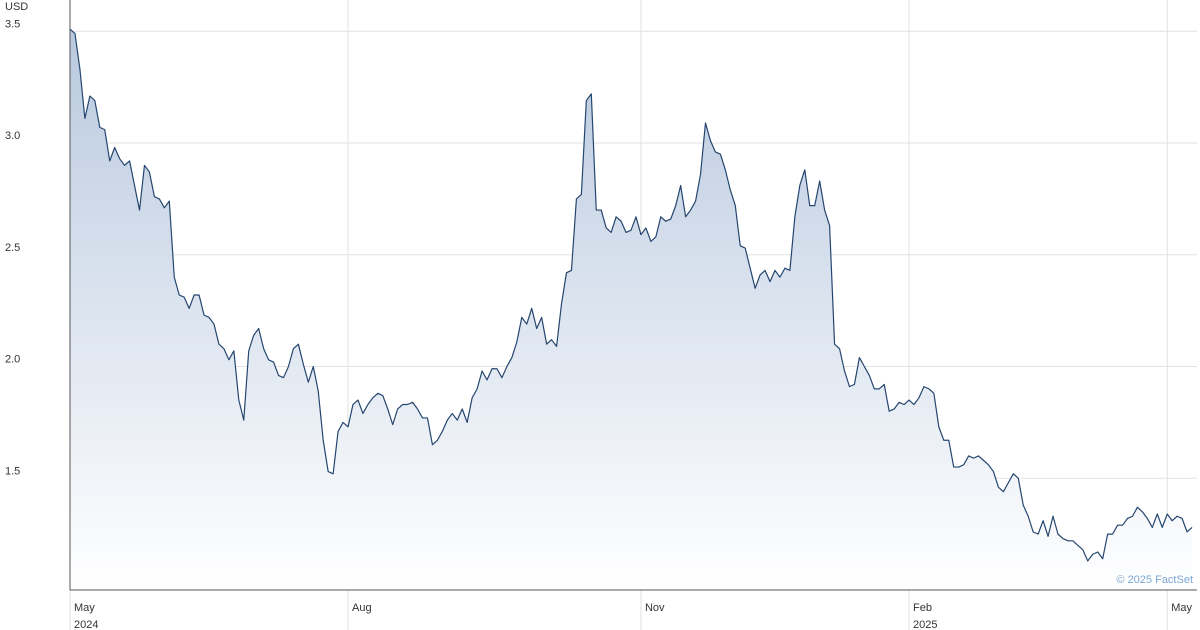  I want to click on x-tick-label: Aug, so click(362, 608).